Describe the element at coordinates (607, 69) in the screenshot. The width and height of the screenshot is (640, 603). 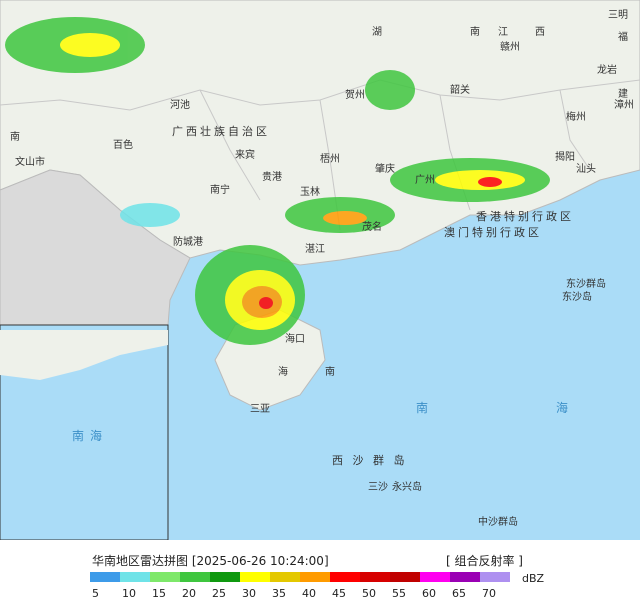
I see `map-label: 龙岩` at that location.